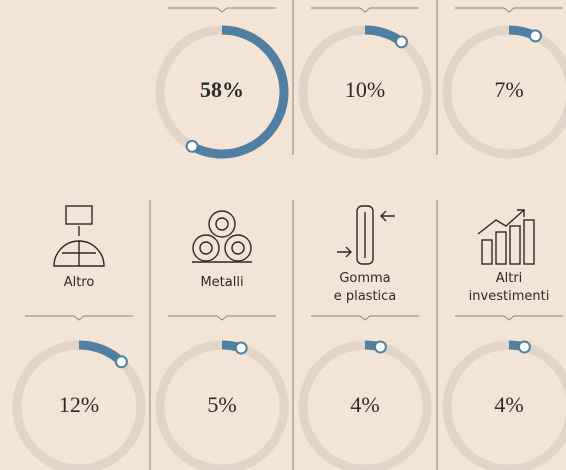 The height and width of the screenshot is (470, 566). What do you see at coordinates (79, 236) in the screenshot?
I see `icon-altro` at bounding box center [79, 236].